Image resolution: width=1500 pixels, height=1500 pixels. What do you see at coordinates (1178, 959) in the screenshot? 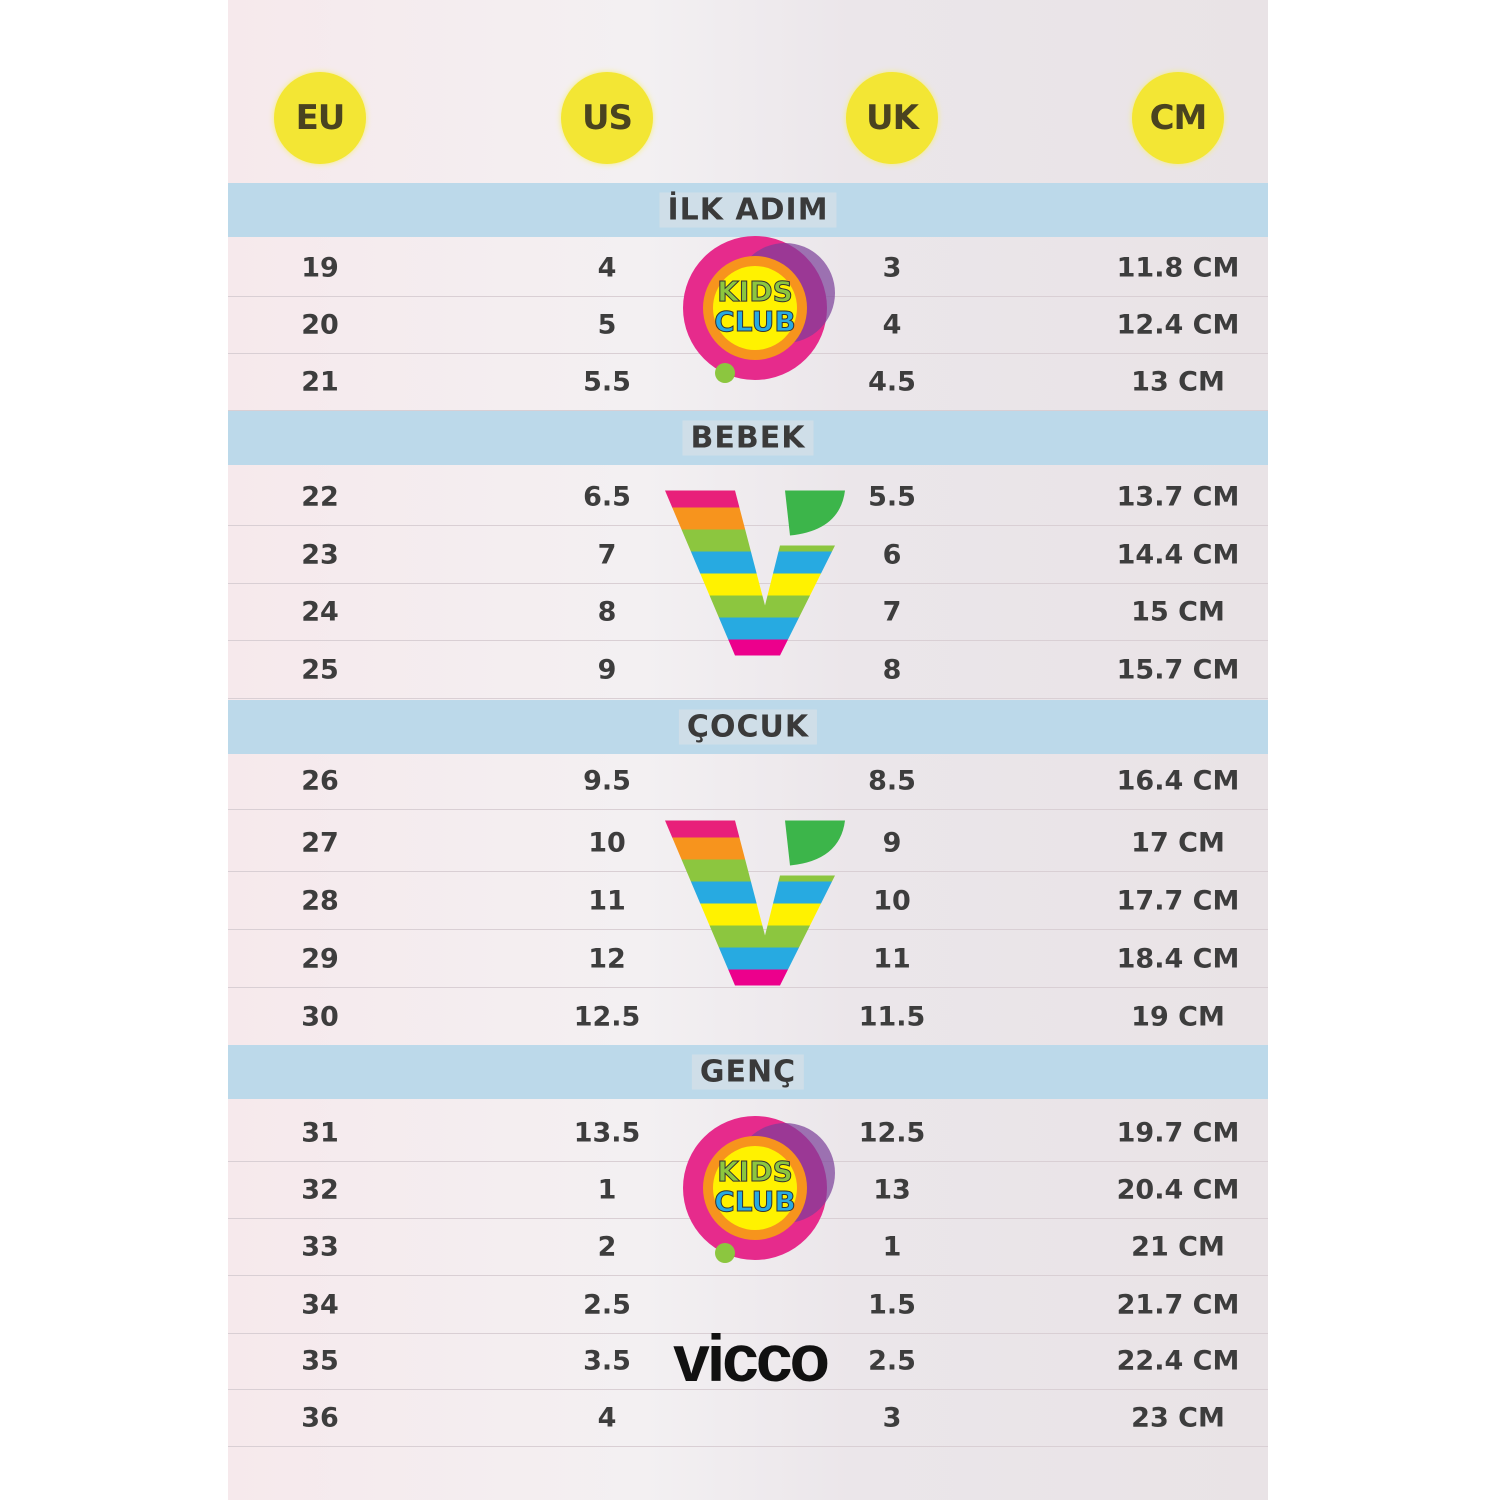
I see `size-cell: 18.4 CM` at bounding box center [1178, 959].